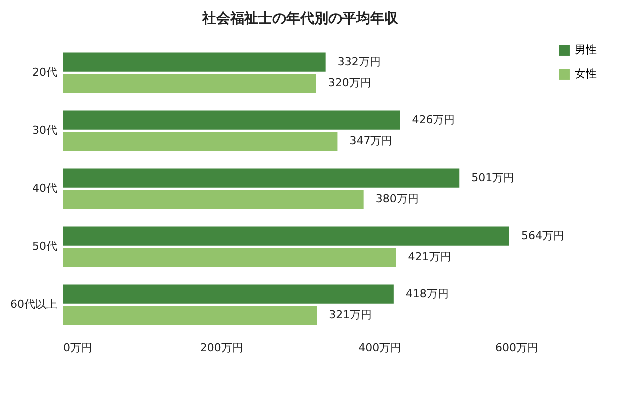 The image size is (635, 393). What do you see at coordinates (493, 177) in the screenshot?
I see `data-label: 501万円` at bounding box center [493, 177].